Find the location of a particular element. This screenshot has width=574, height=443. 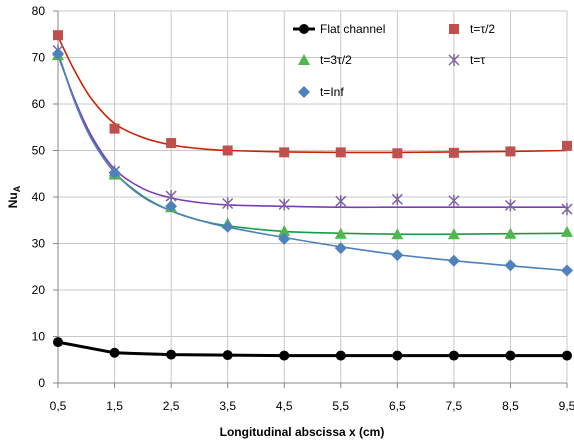

y-tick-label: 40 is located at coordinates (39, 197).